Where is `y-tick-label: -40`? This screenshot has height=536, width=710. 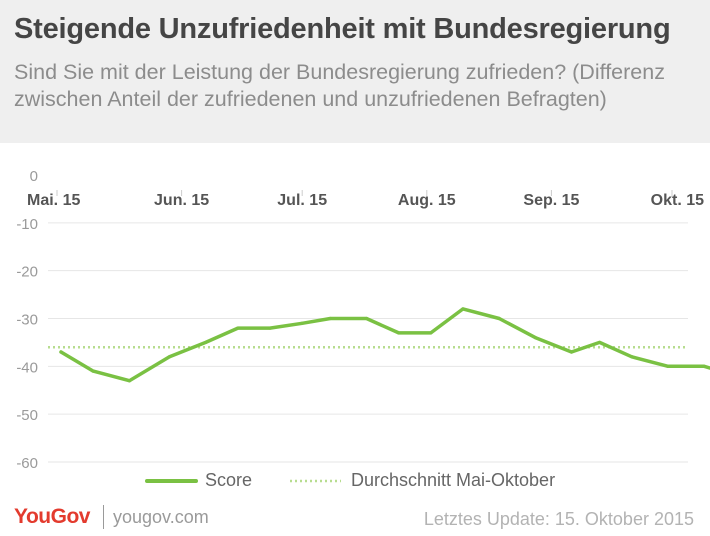 y-tick-label: -40 is located at coordinates (27, 367).